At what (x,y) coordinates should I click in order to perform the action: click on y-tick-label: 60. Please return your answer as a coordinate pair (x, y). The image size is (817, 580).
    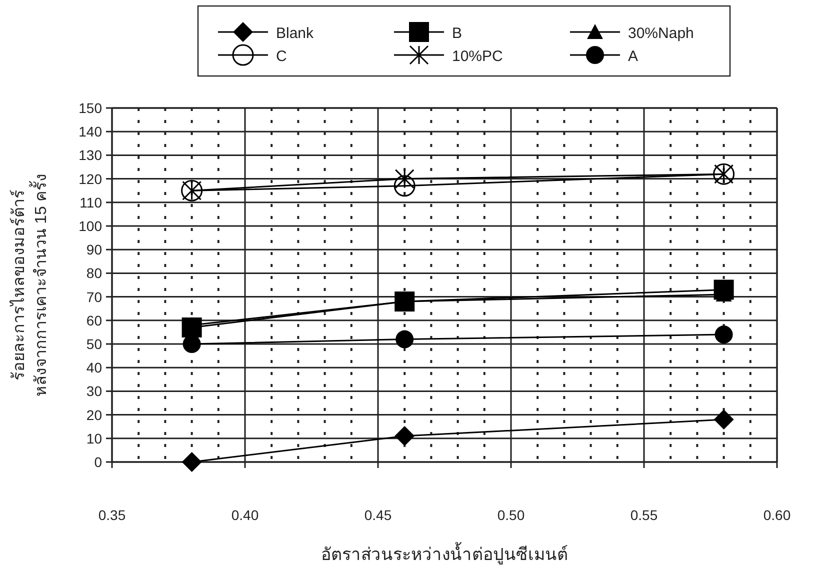
    Looking at the image, I should click on (94, 320).